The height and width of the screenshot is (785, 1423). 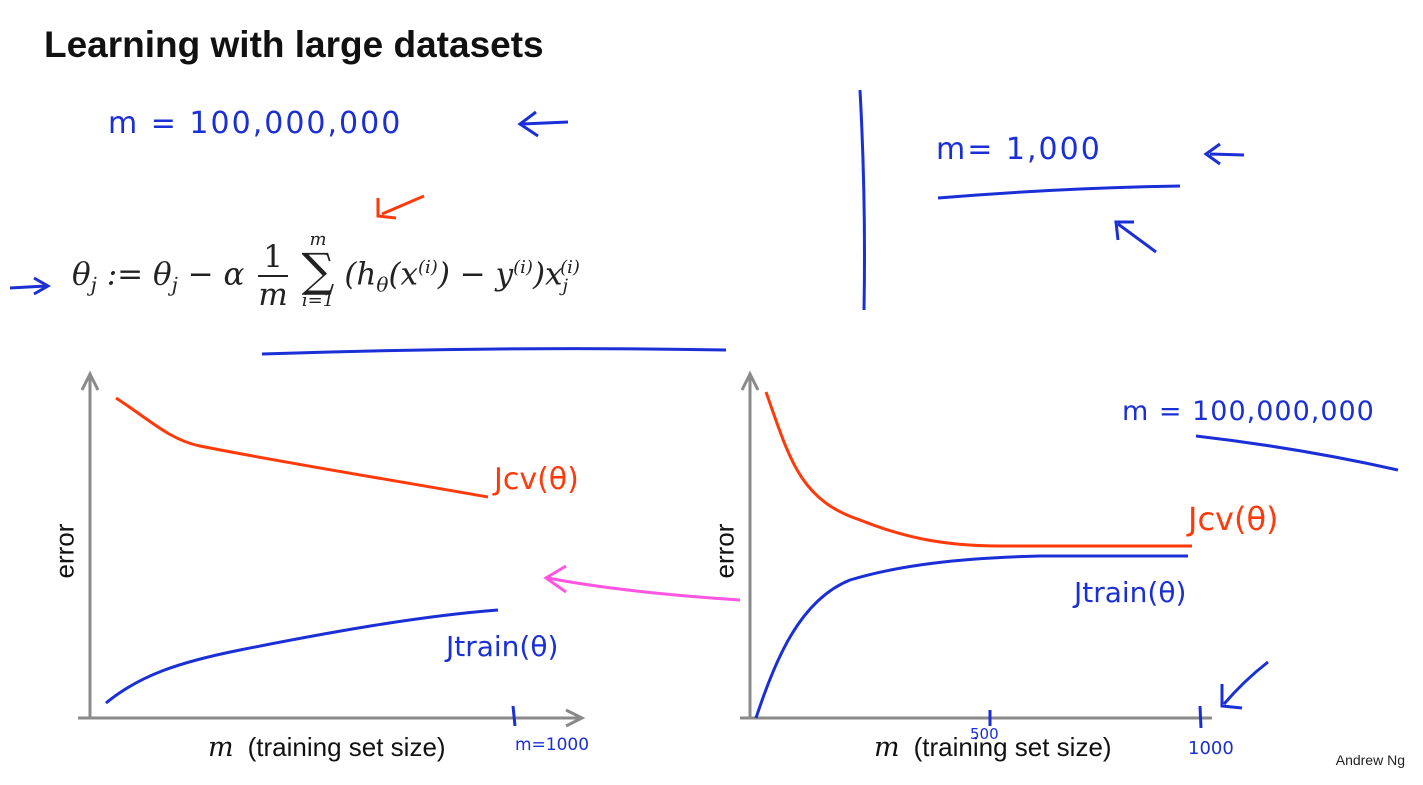 What do you see at coordinates (1233, 519) in the screenshot?
I see `right-cv-label: Jcv(θ)` at bounding box center [1233, 519].